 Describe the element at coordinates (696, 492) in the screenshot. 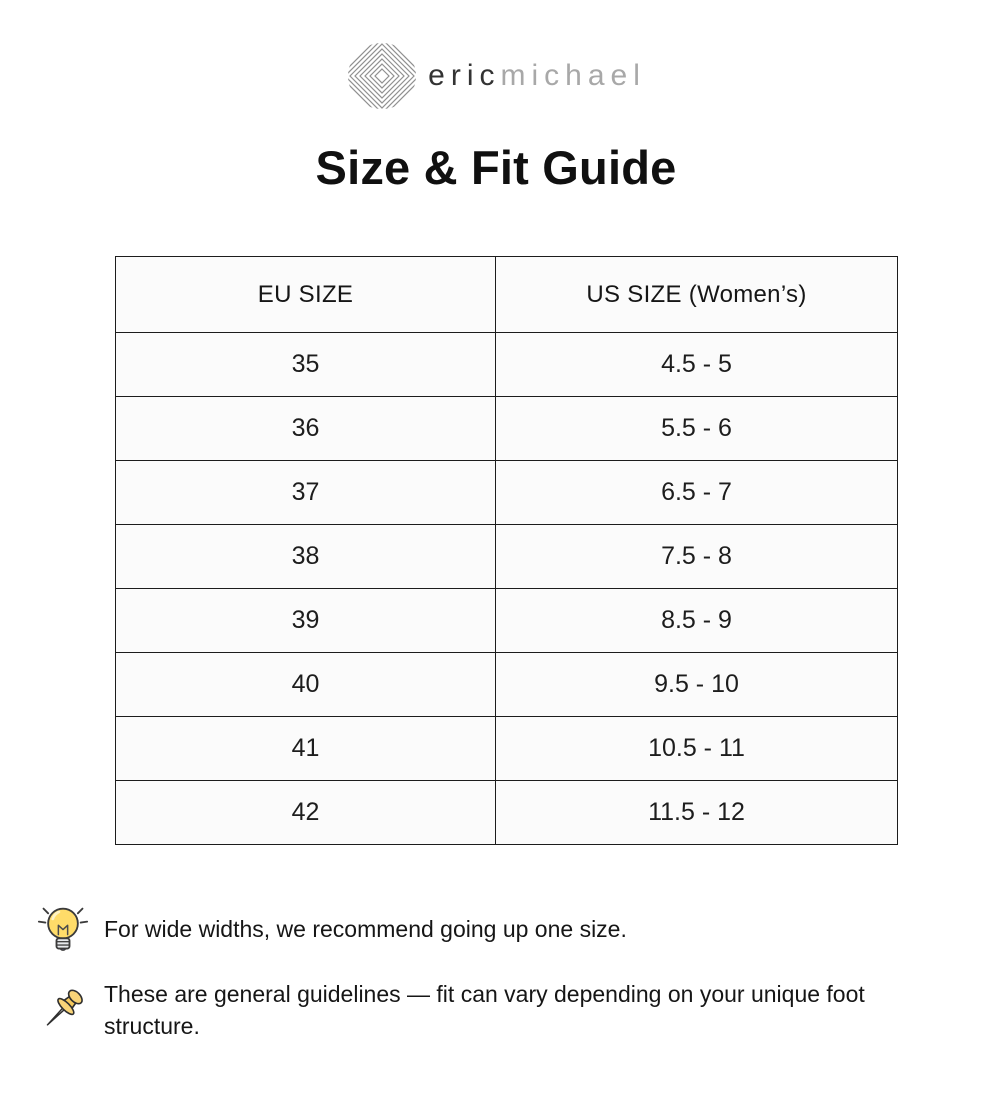

I see `us-size-cell: 6.5 - 7` at that location.